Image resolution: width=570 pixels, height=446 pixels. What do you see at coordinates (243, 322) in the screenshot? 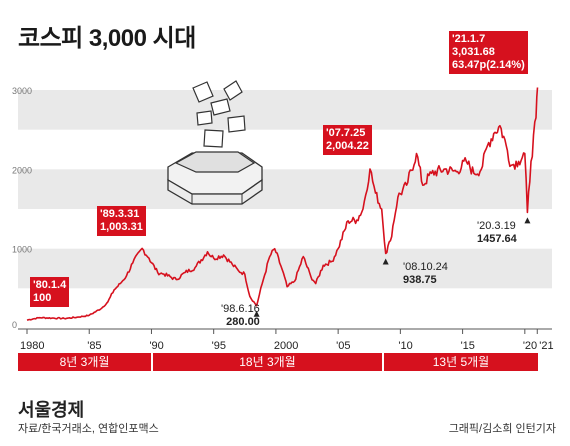
I see `annotation-value: 280.00` at bounding box center [243, 322].